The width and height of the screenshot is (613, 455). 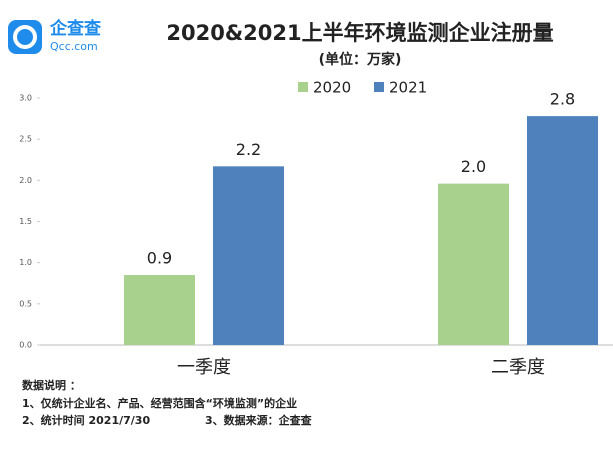 I want to click on value-label: 2.2, so click(x=248, y=149).